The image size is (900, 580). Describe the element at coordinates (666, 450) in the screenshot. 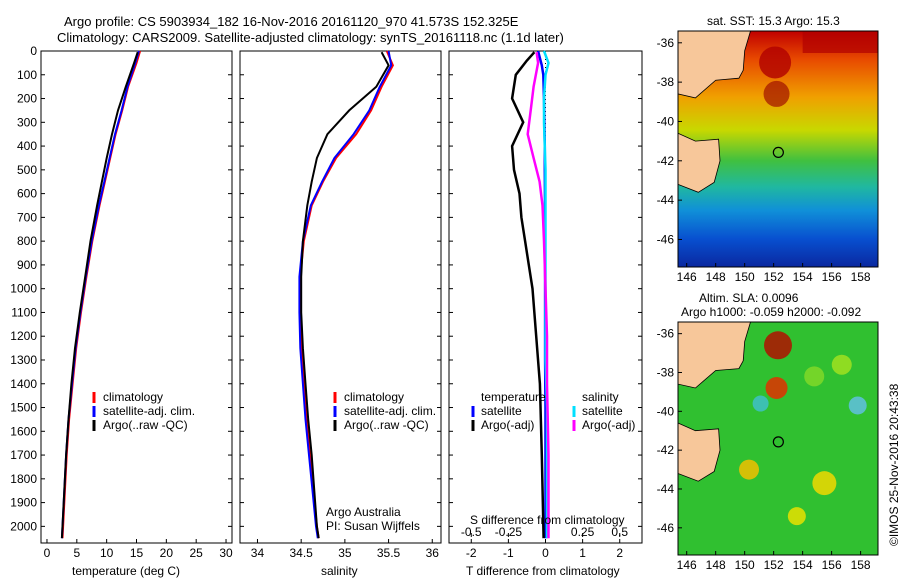

I see `lat-tick-label: -42` at that location.